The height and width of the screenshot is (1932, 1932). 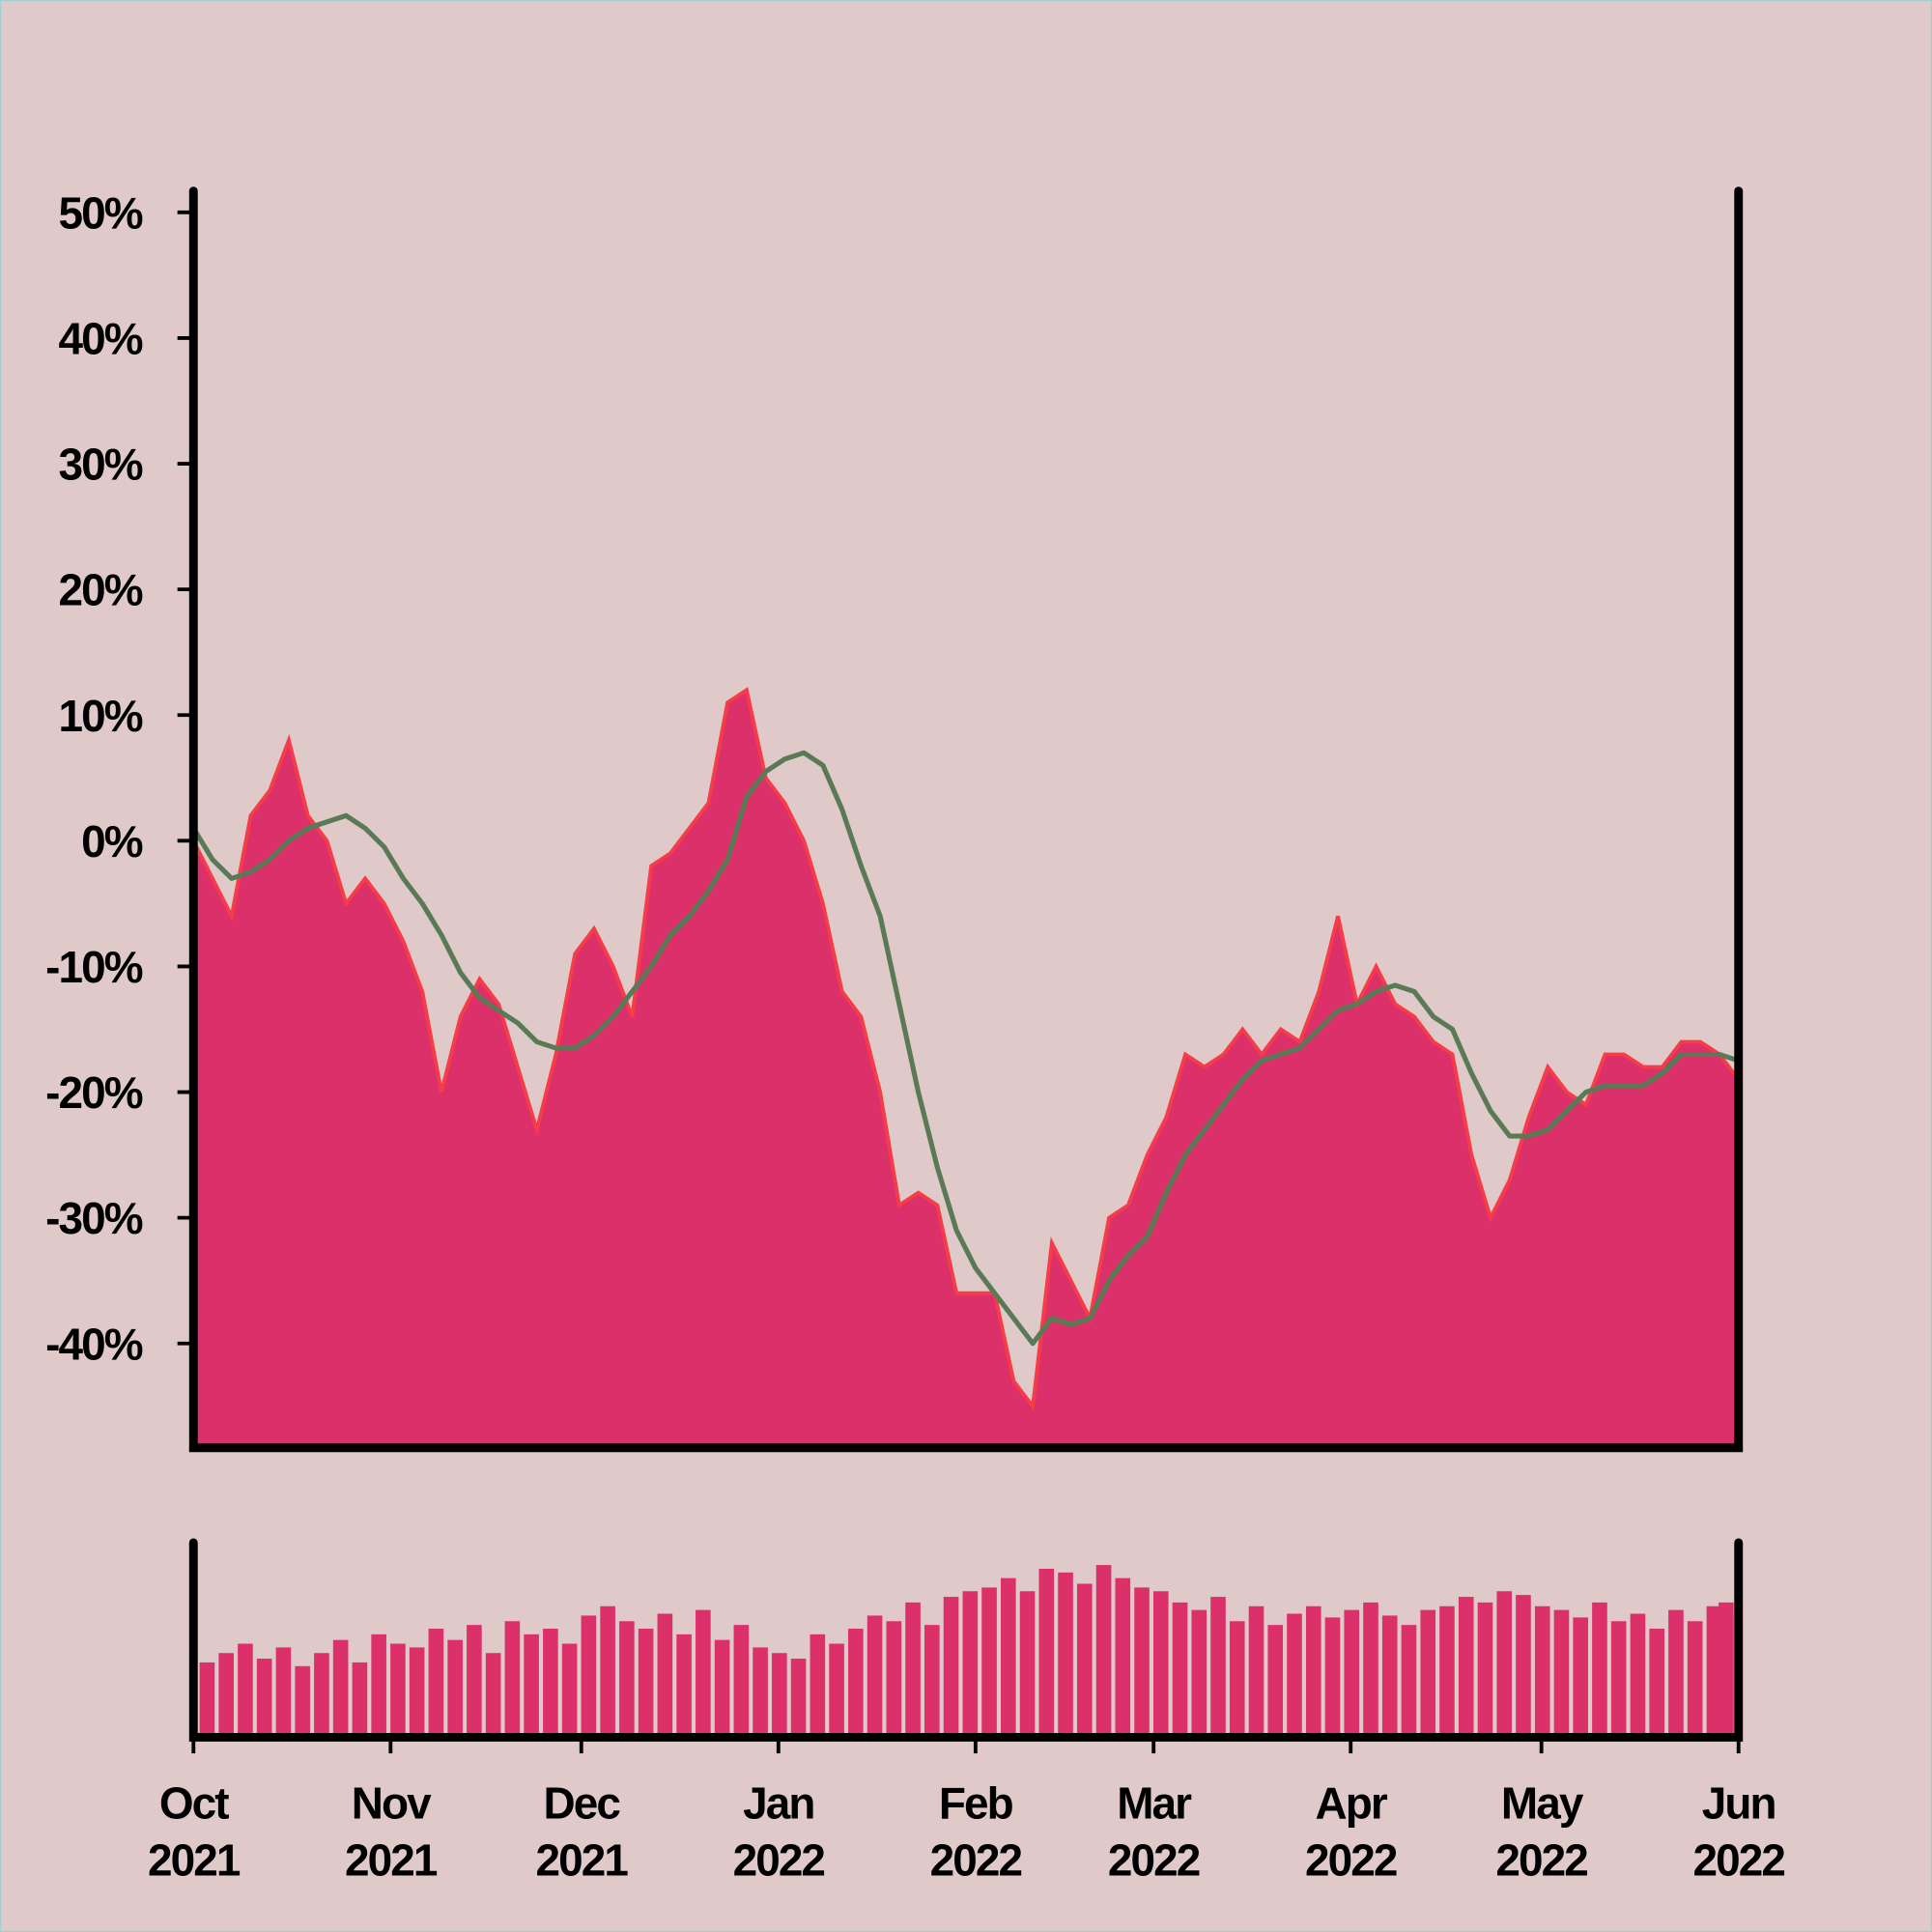 What do you see at coordinates (392, 1803) in the screenshot?
I see `x-tick-label-line: Nov` at bounding box center [392, 1803].